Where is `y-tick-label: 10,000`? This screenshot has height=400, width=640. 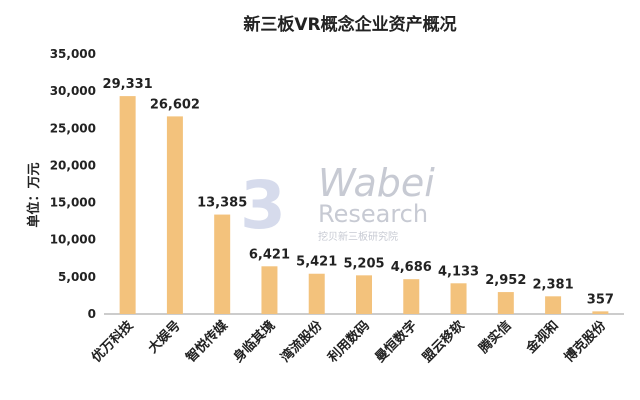 y-tick-label: 10,000 is located at coordinates (73, 240).